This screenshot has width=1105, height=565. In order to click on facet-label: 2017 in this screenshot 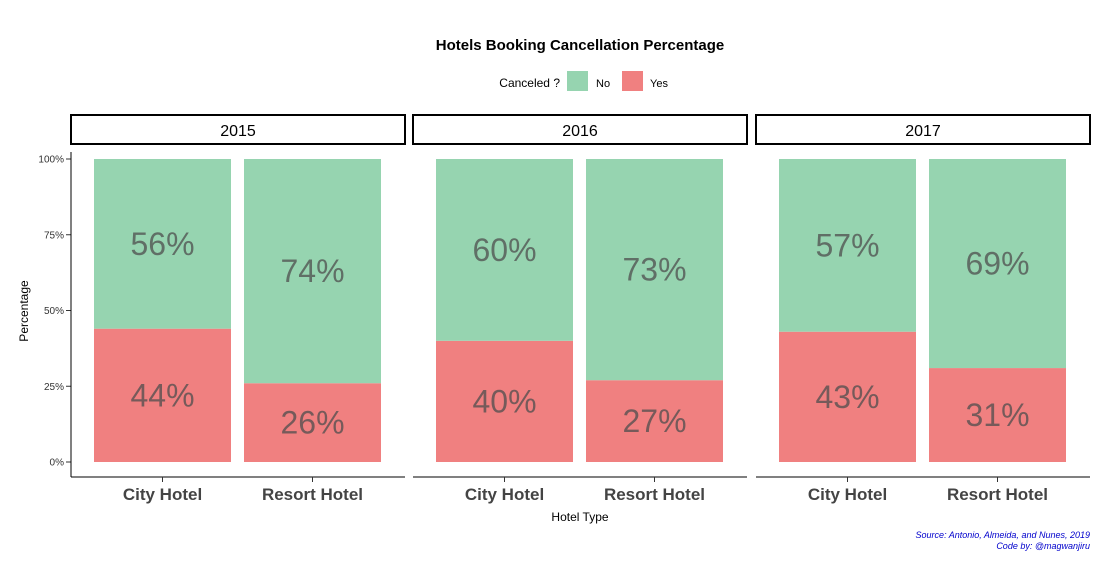, I will do `click(923, 131)`.